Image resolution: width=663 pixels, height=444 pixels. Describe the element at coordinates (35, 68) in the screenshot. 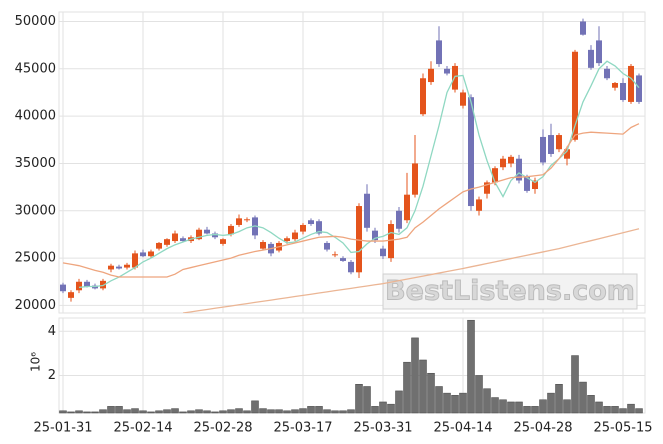

I see `y-tick-label: 45000` at that location.